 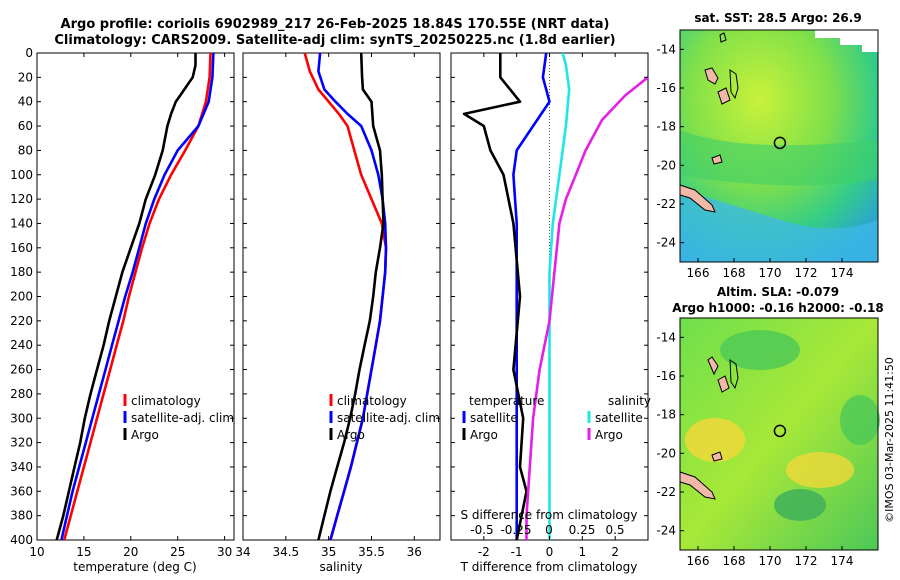 I want to click on x-tick-label: 0, so click(x=550, y=552).